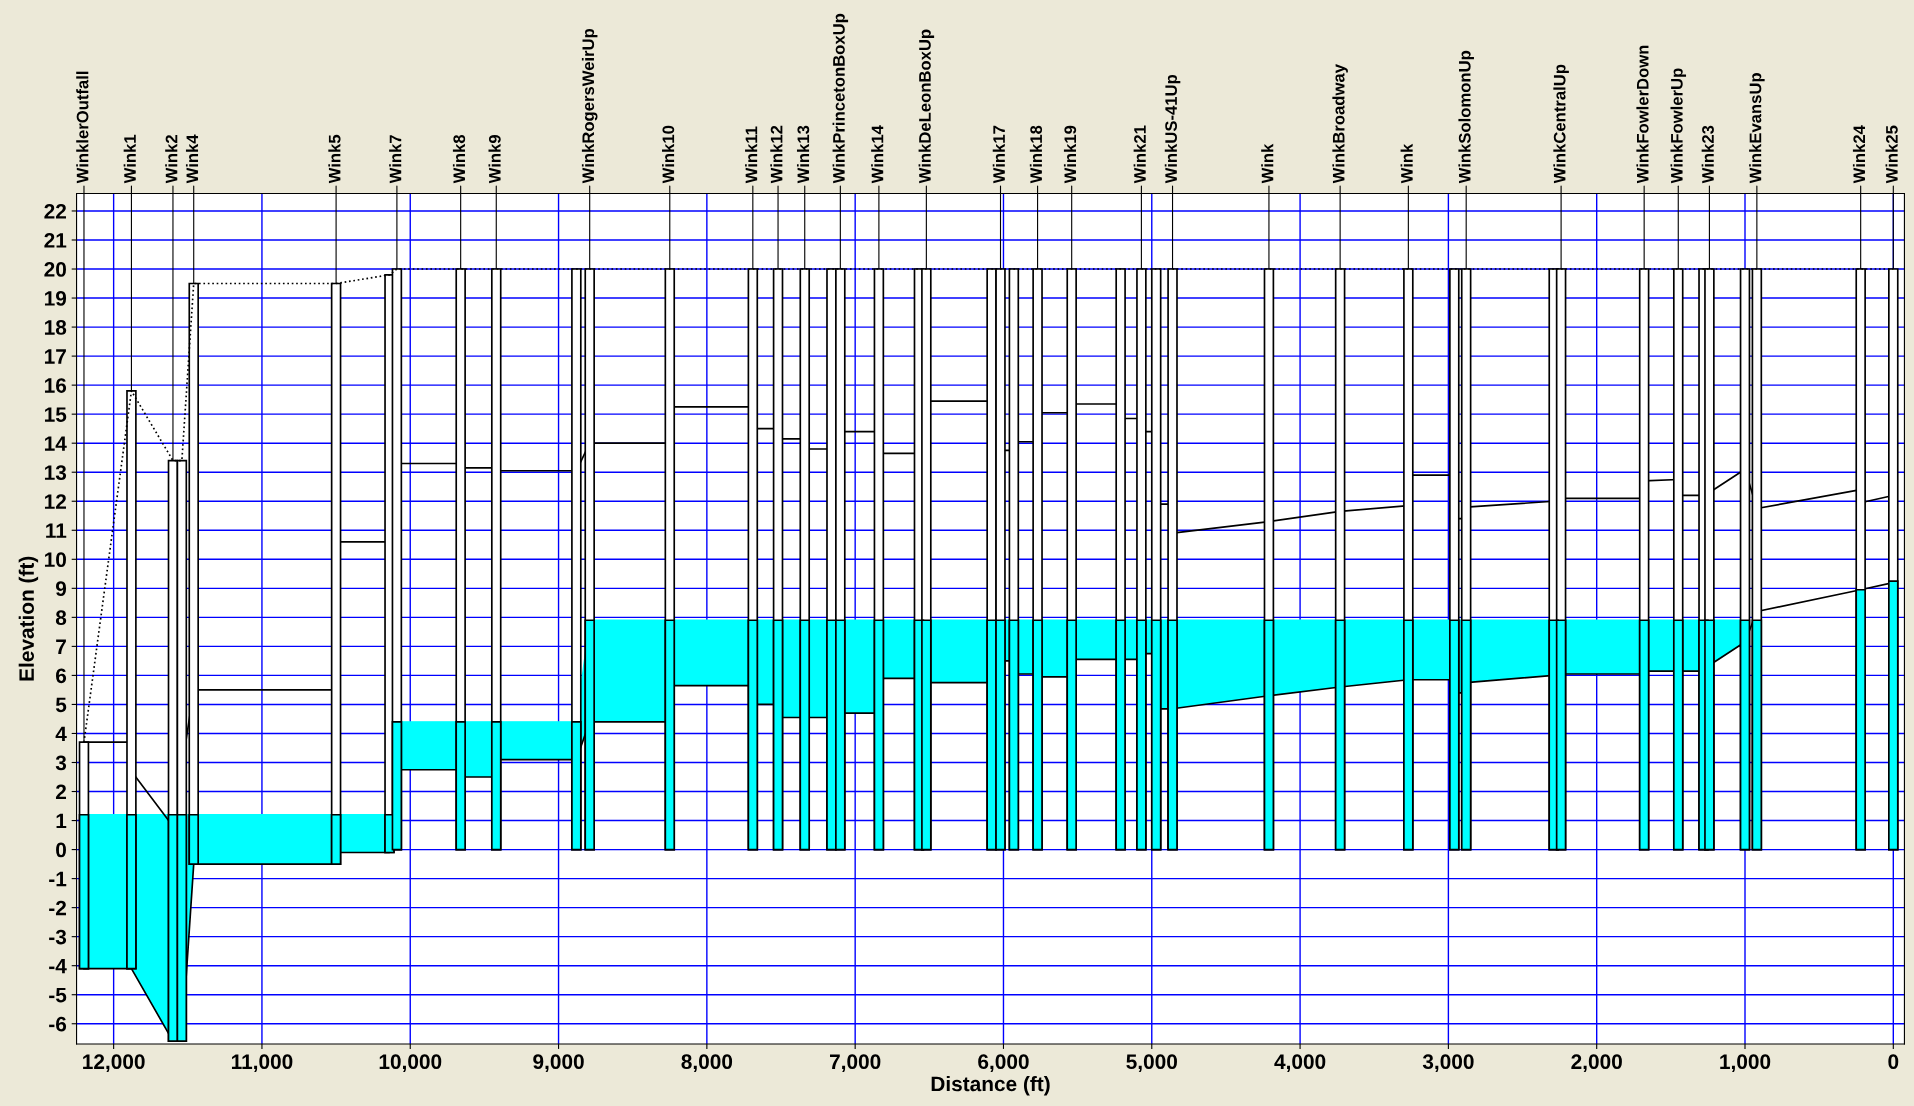  I want to click on annotation: WinkPrincetonBoxUp, so click(840, 98).